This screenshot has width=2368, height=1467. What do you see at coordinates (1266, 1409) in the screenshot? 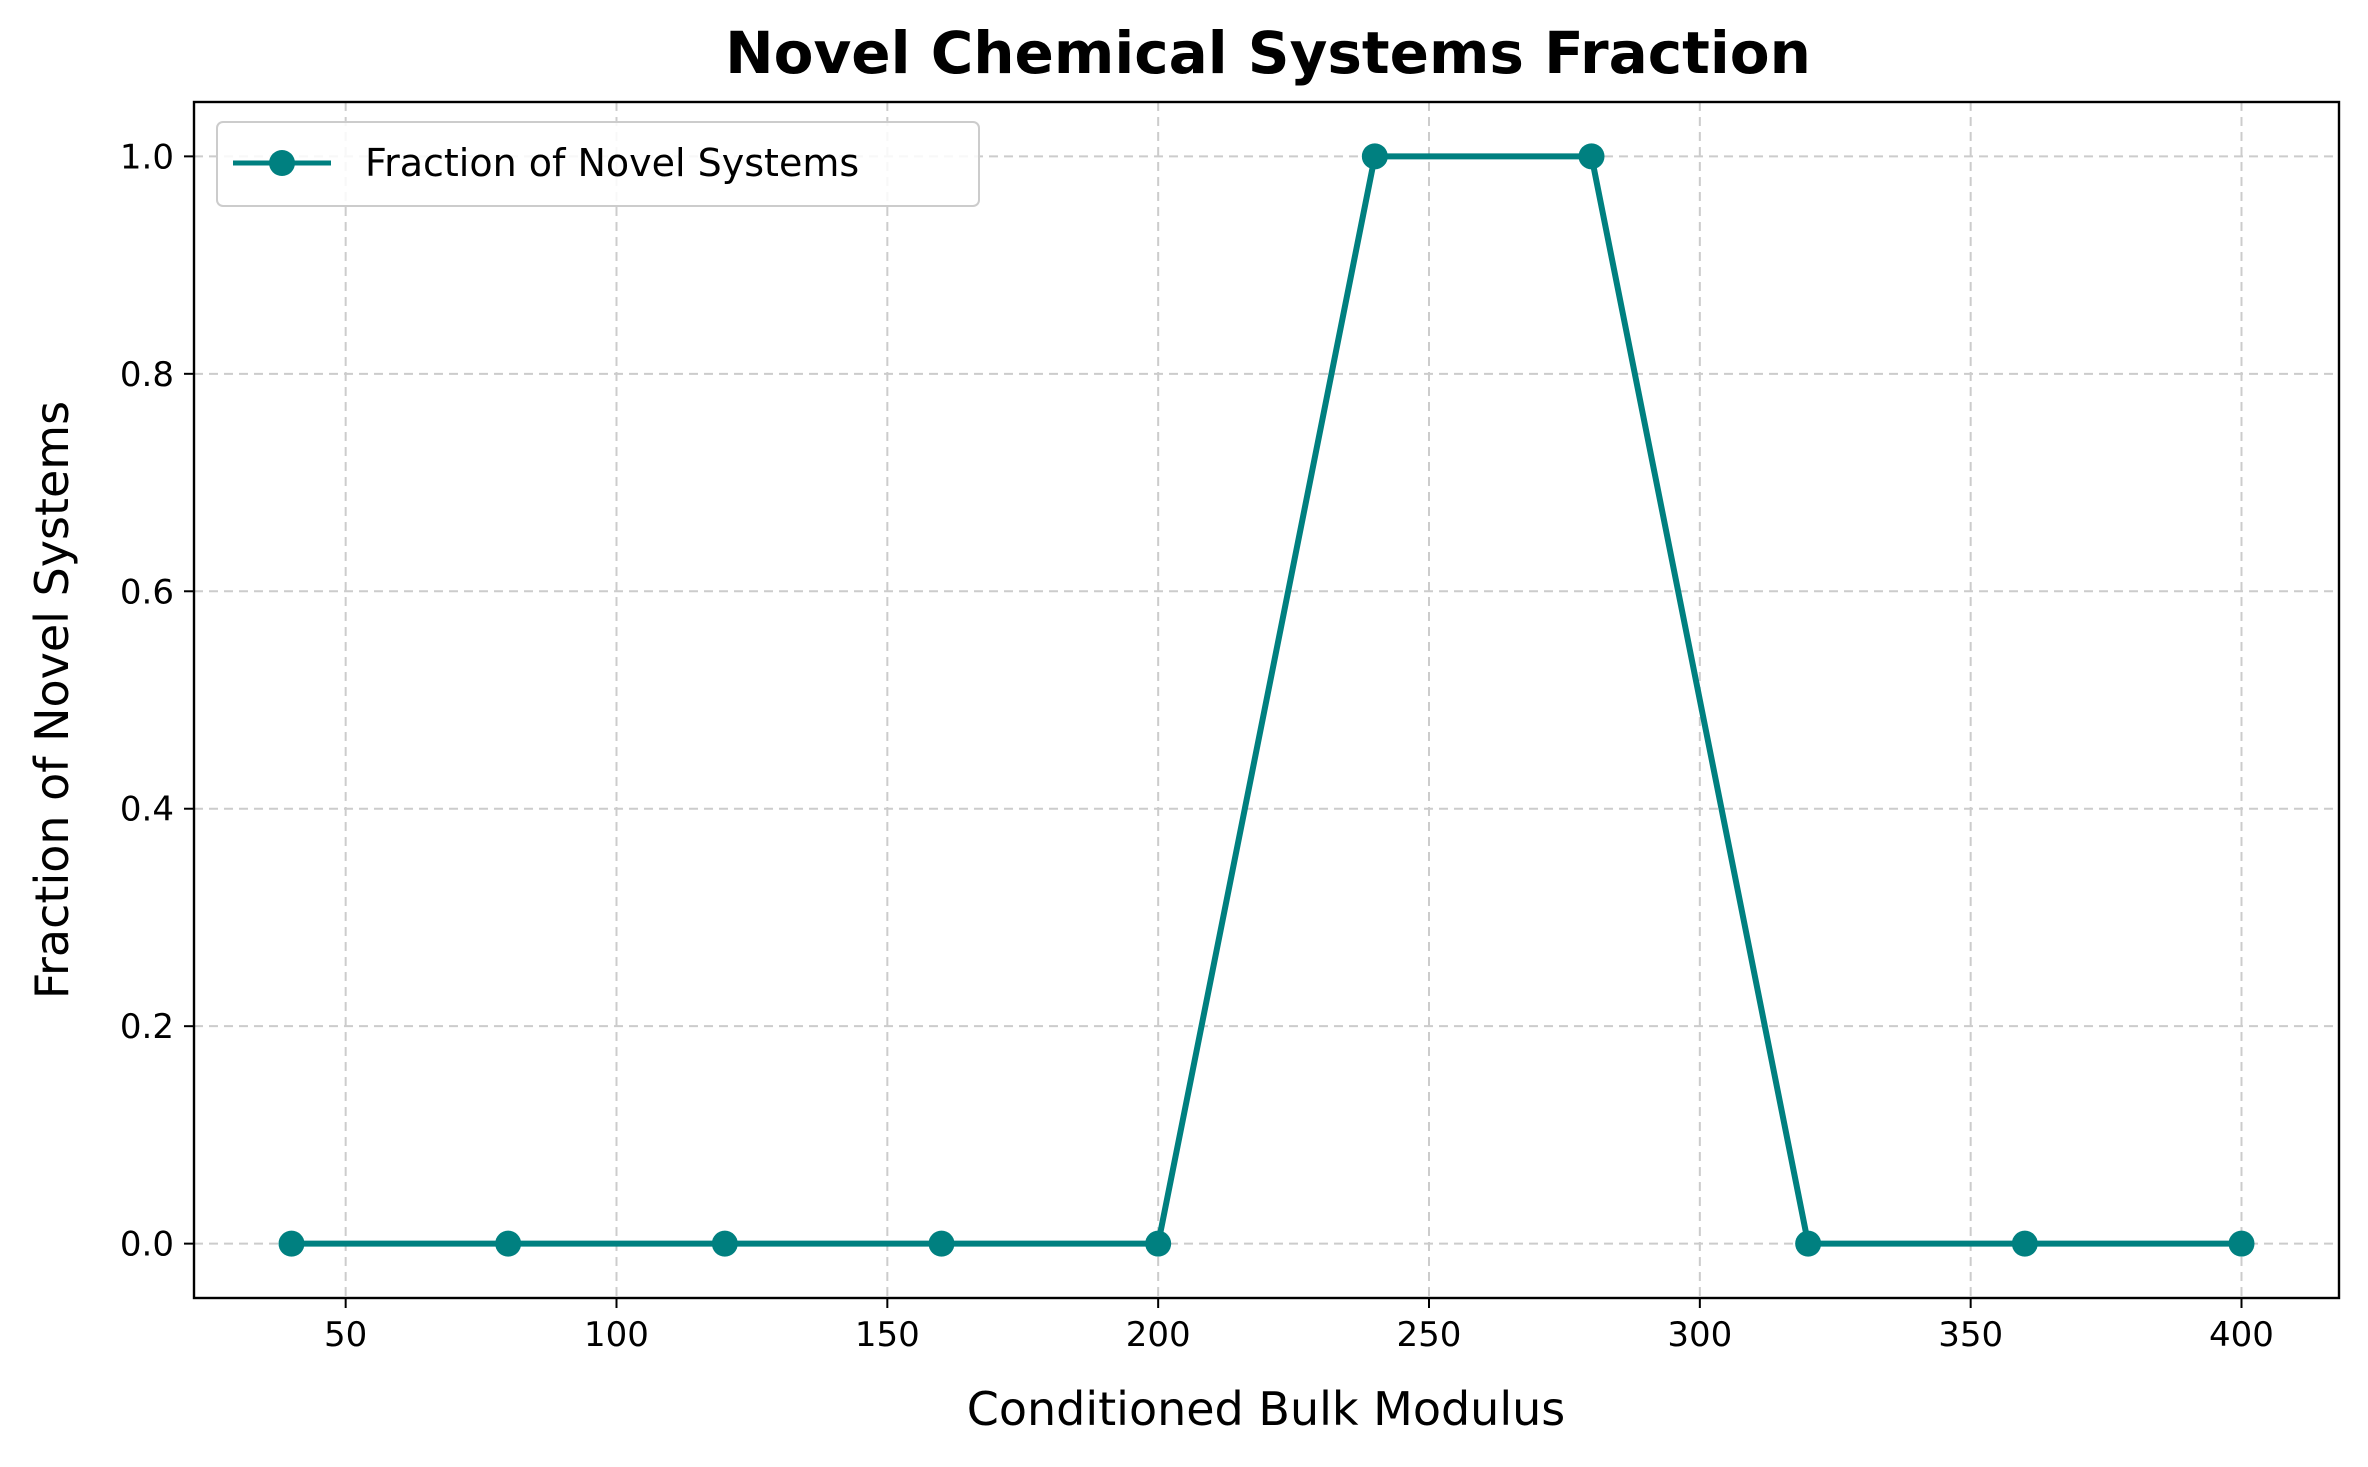
I see `x-axis-label: Conditioned Bulk Modulus` at bounding box center [1266, 1409].